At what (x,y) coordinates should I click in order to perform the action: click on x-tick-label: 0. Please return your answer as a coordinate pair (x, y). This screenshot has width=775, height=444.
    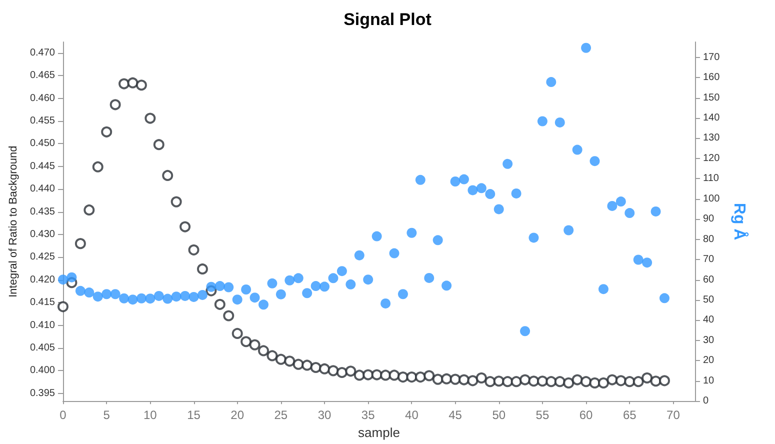
    Looking at the image, I should click on (63, 415).